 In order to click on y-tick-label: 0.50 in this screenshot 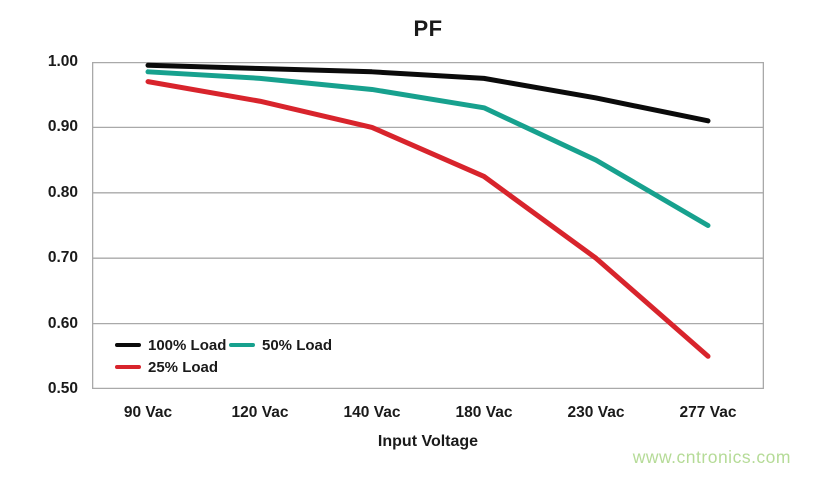, I will do `click(62, 388)`.